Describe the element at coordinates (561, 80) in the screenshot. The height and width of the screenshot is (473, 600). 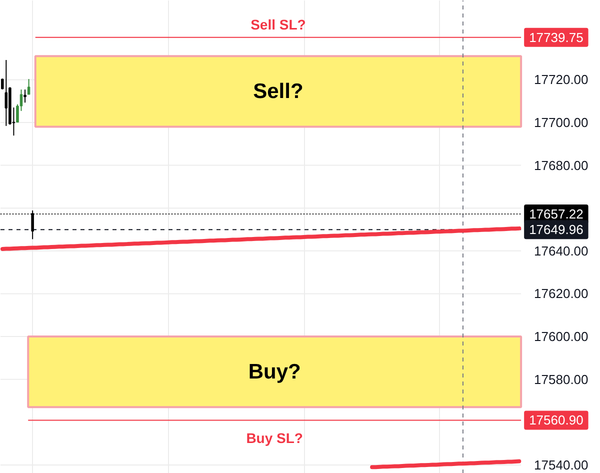
I see `y-tick-label: 17720.00` at that location.